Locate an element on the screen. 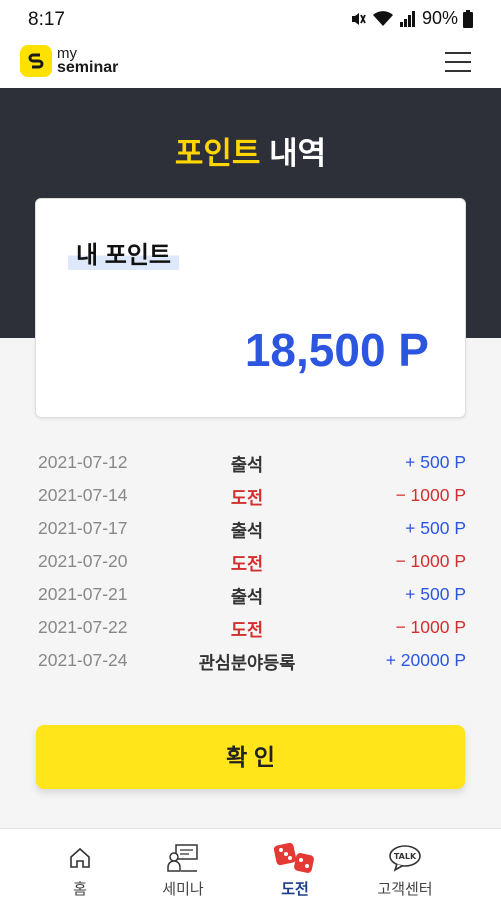 This screenshot has height=907, width=501. status-time: 8:17 is located at coordinates (46, 19).